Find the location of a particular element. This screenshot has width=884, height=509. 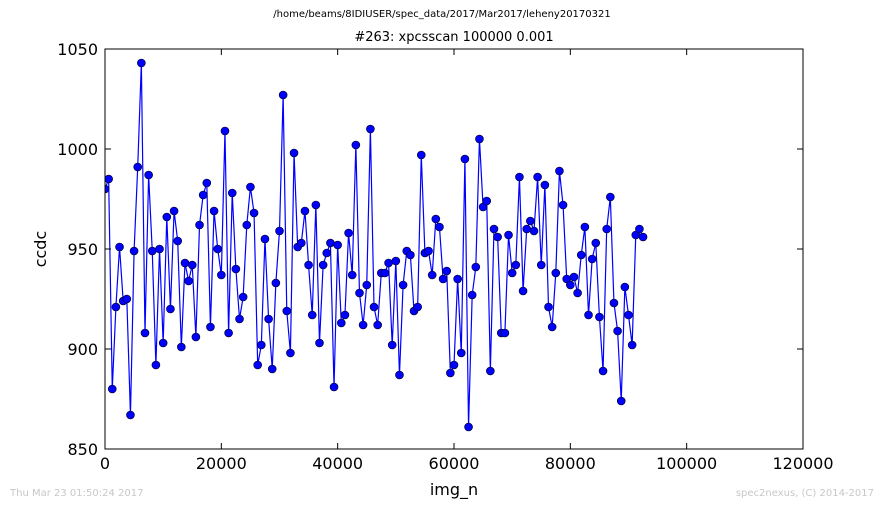

x-tick-label: 80000 is located at coordinates (570, 463).